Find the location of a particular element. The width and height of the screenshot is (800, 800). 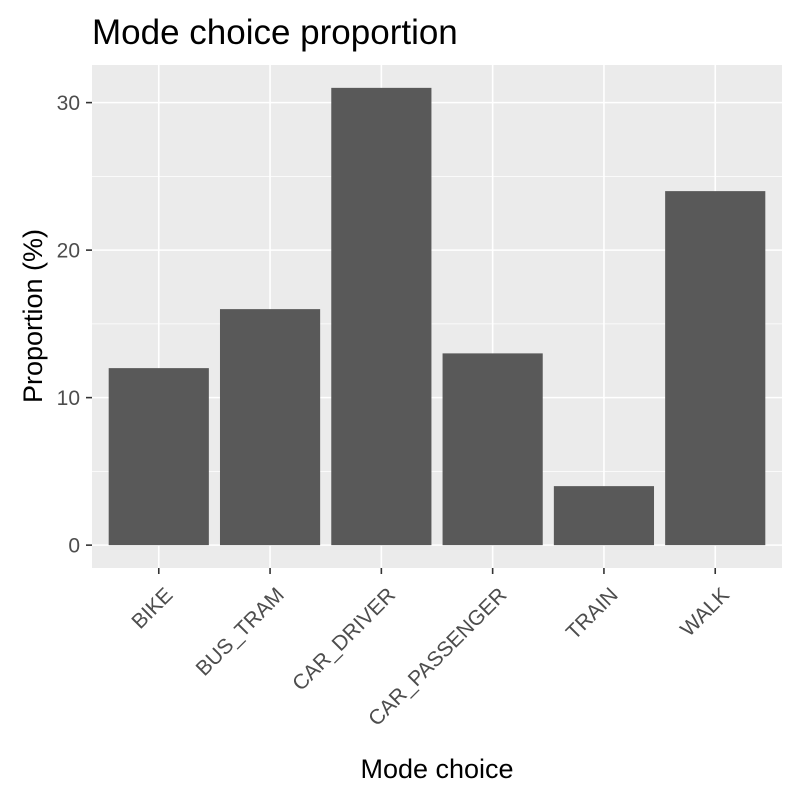

bar-train is located at coordinates (604, 516).